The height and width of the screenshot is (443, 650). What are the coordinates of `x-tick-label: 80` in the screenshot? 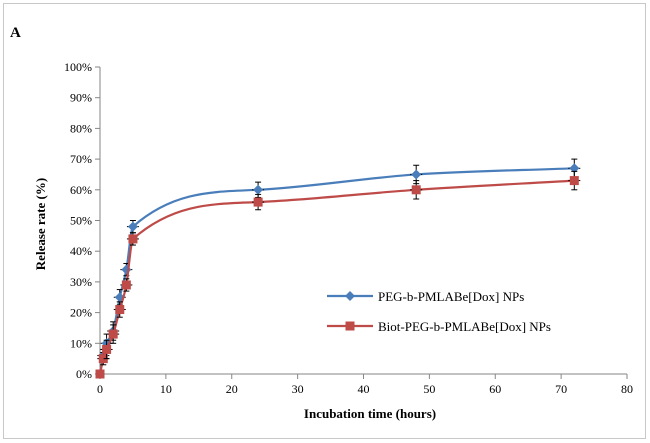 It's located at (627, 389).